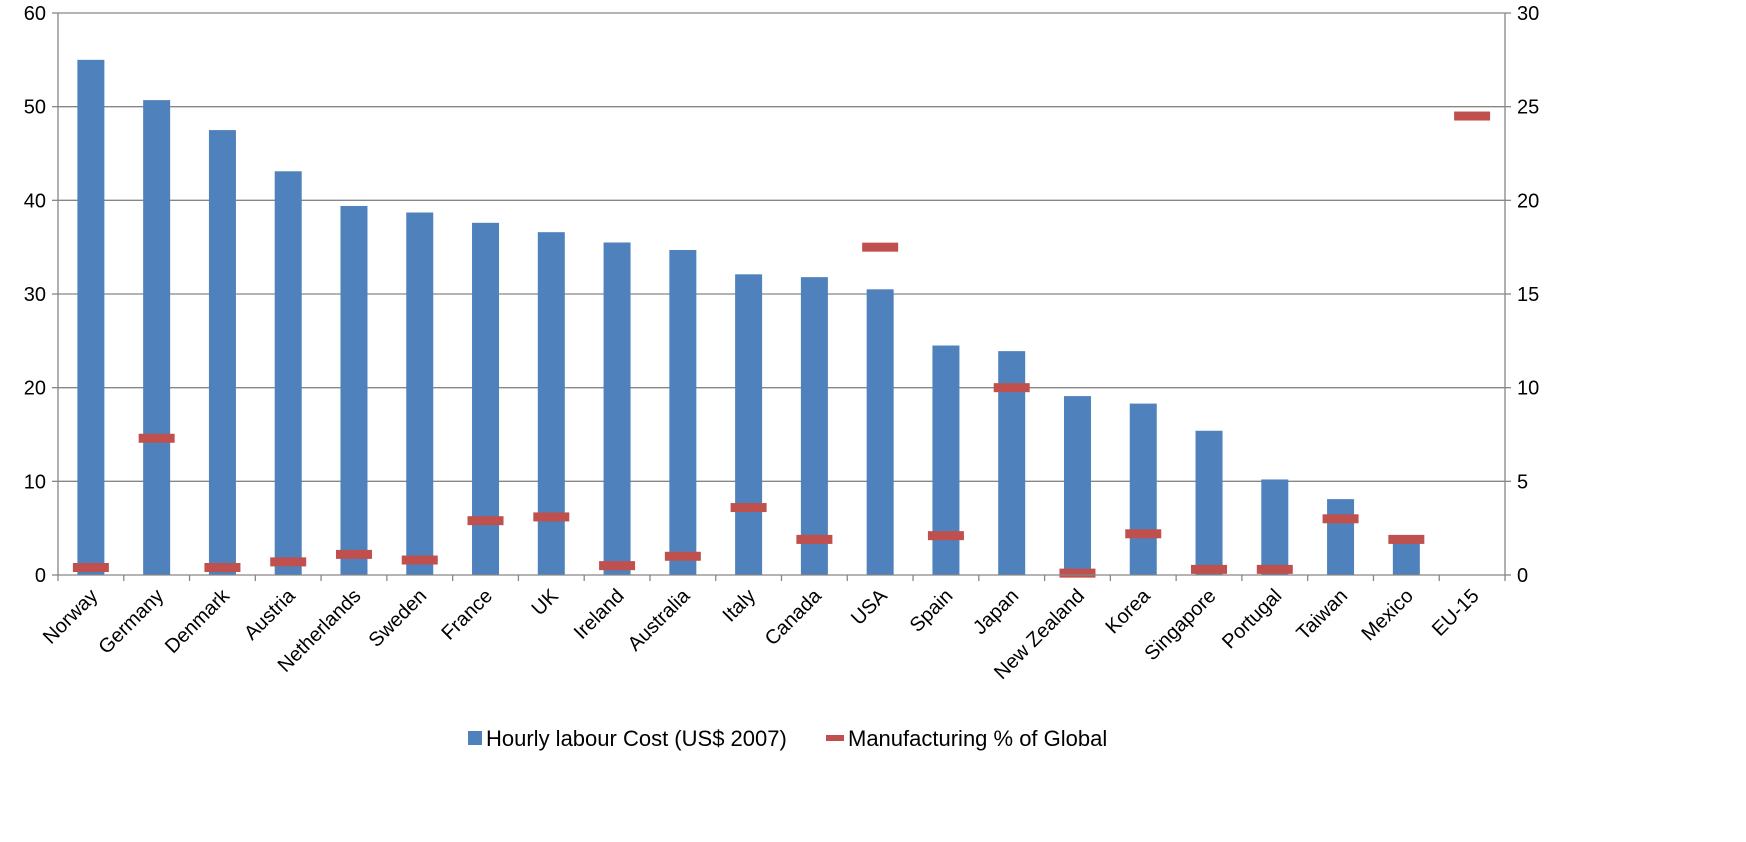  What do you see at coordinates (977, 738) in the screenshot?
I see `legend-label-marker: Manufacturing % of Global` at bounding box center [977, 738].